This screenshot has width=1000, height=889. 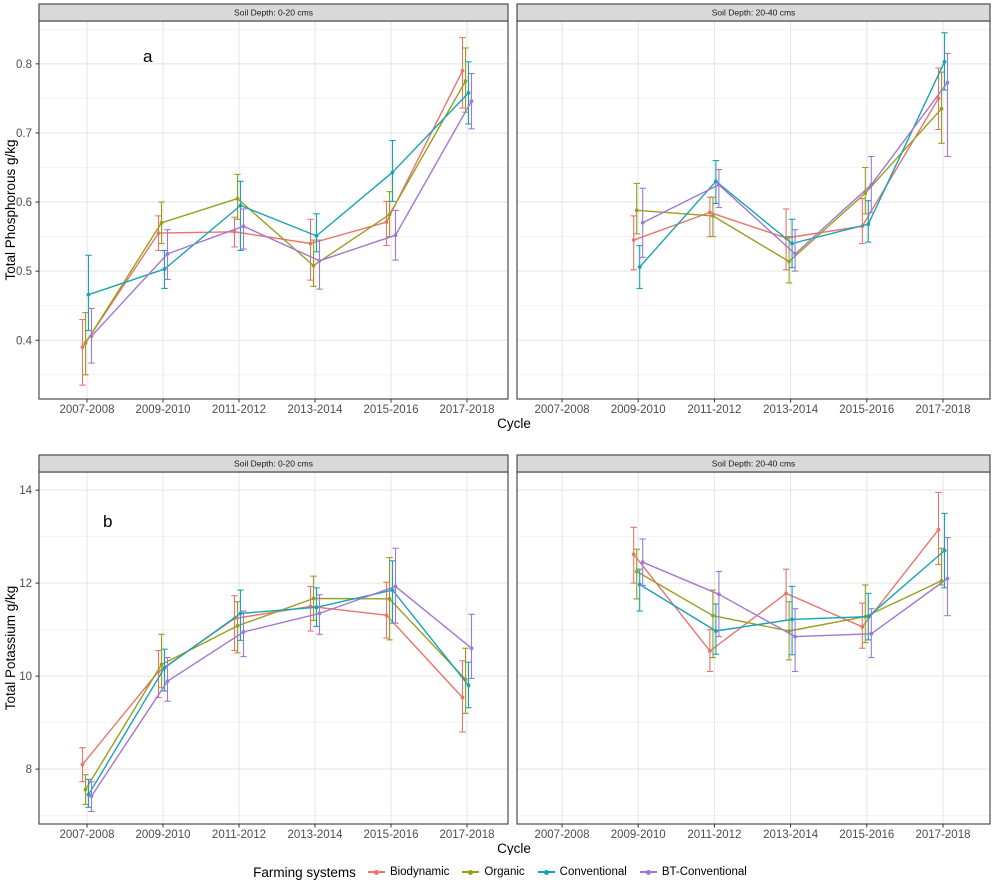 I want to click on facet-strip-title: Soil Depth: 0-20 cms, so click(x=273, y=464).